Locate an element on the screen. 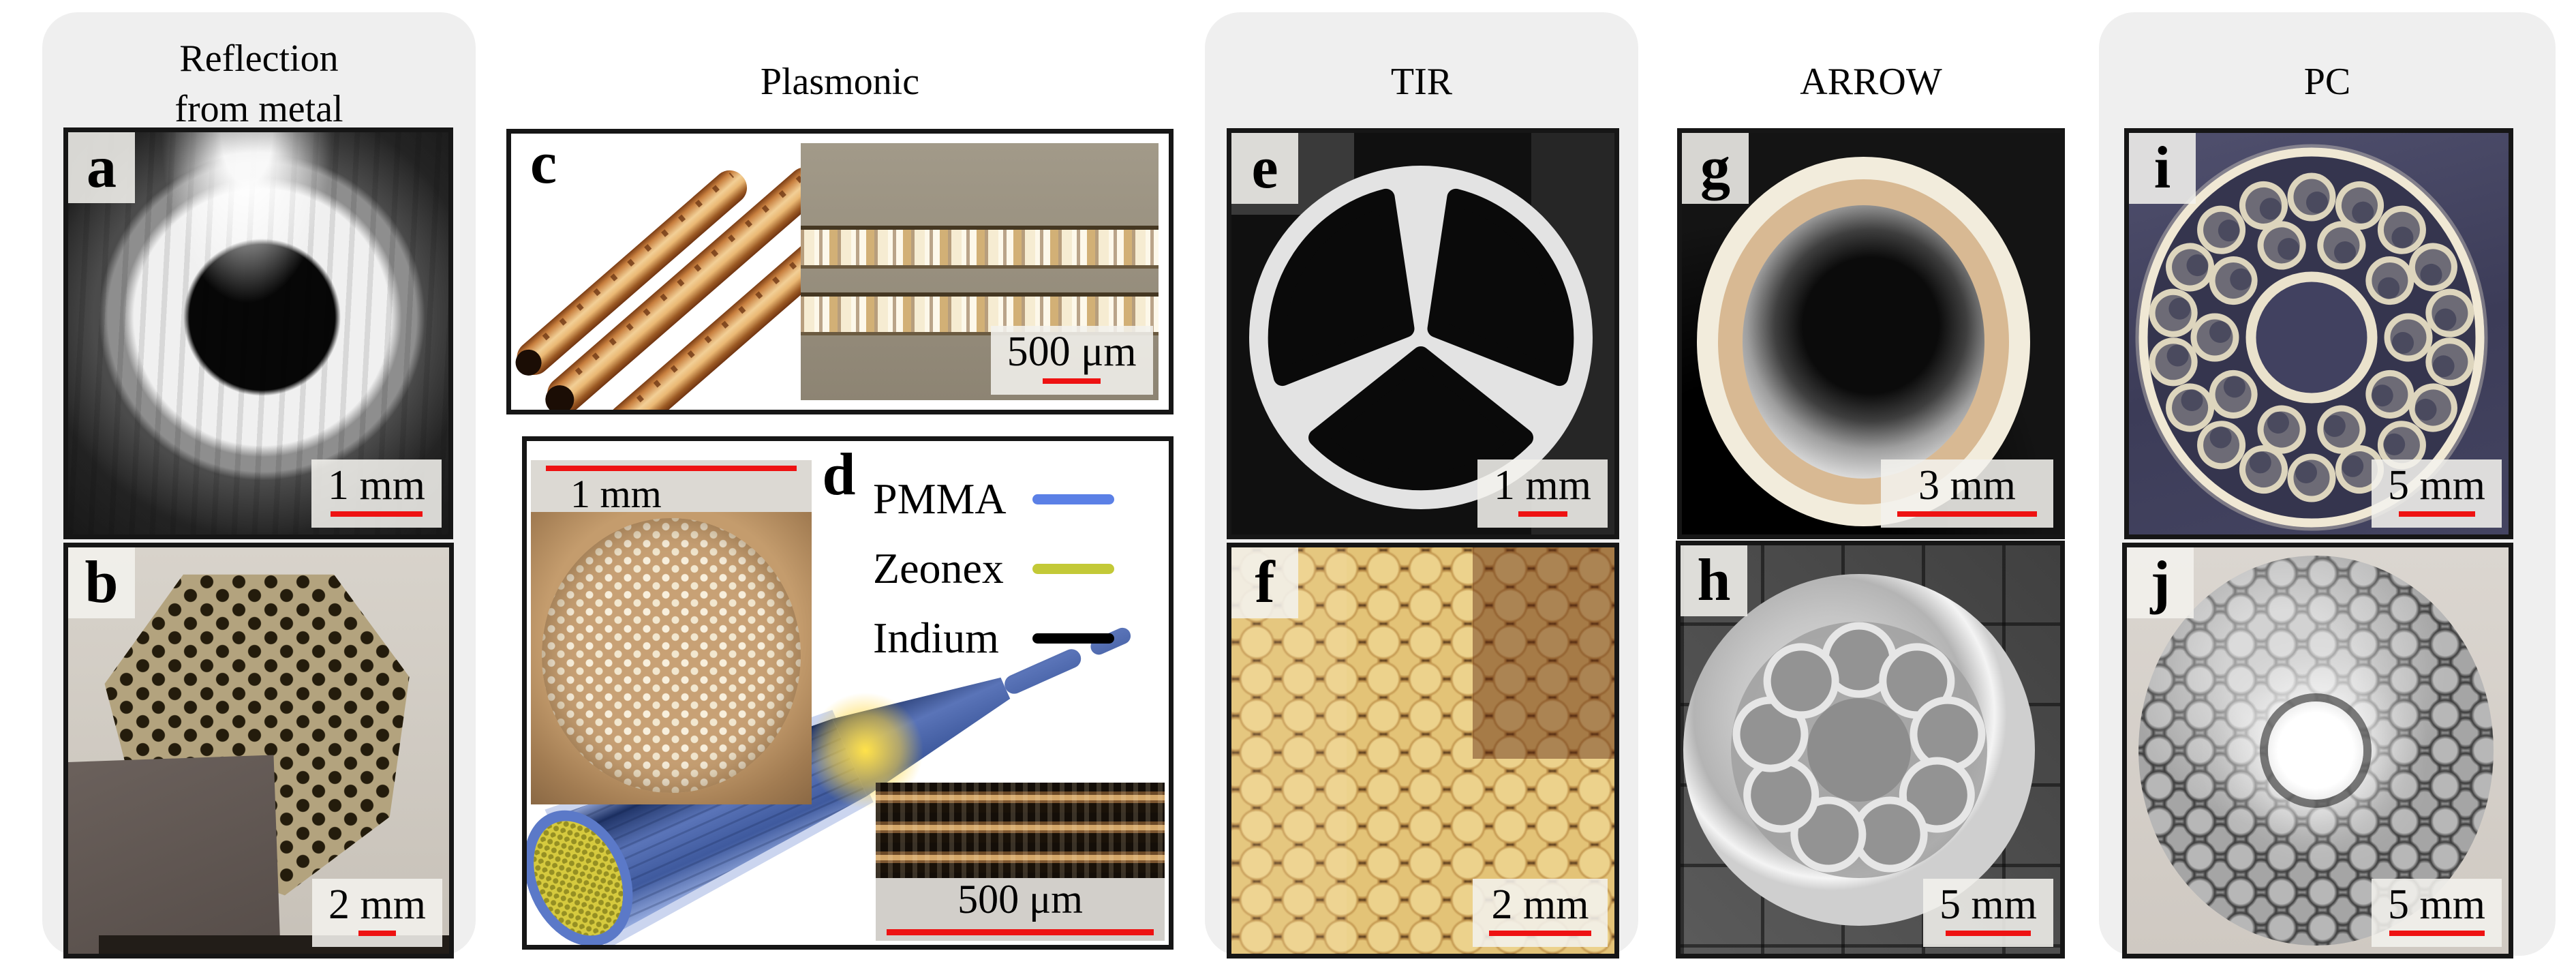 This screenshot has width=2576, height=966. reflection-title-line2: from metal is located at coordinates (258, 109).